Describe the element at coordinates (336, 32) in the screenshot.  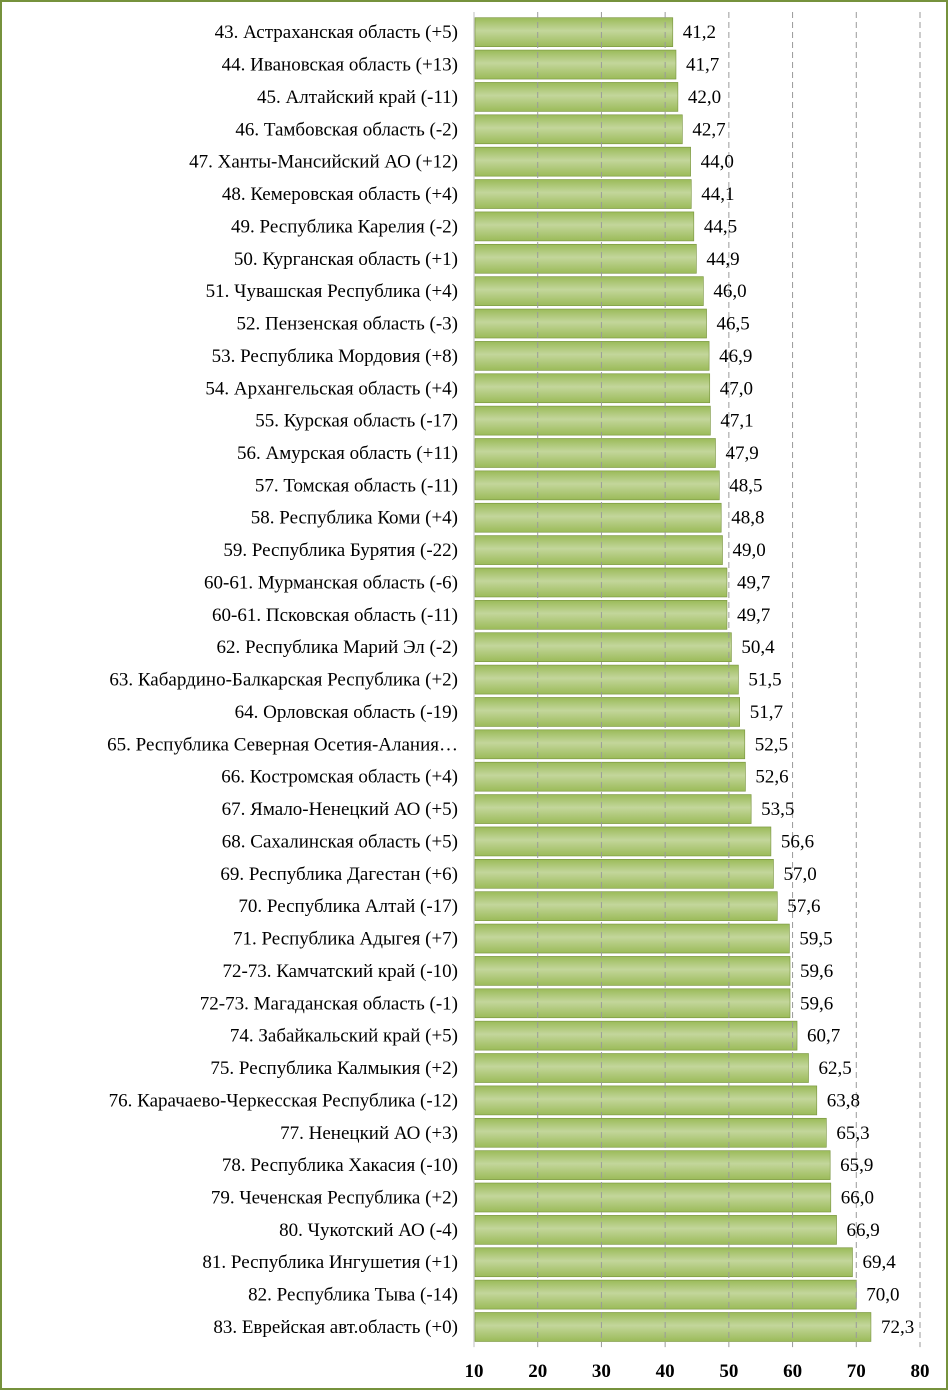
I see `category-label-1: 43. Астраханская область (+5)` at that location.